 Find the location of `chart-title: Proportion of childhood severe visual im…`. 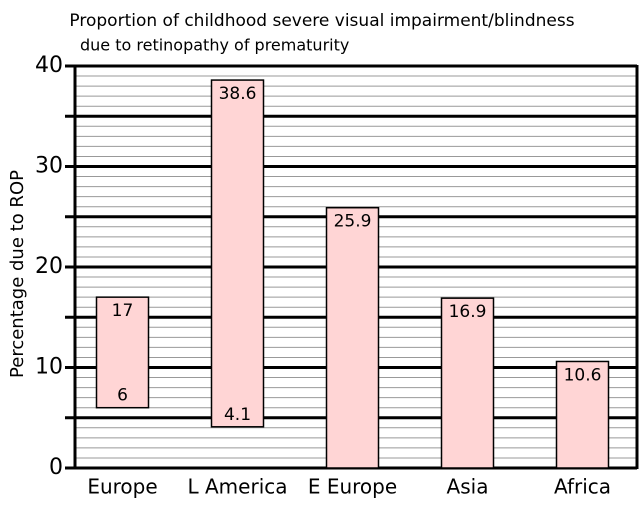

chart-title: Proportion of childhood severe visual im… is located at coordinates (321, 21).